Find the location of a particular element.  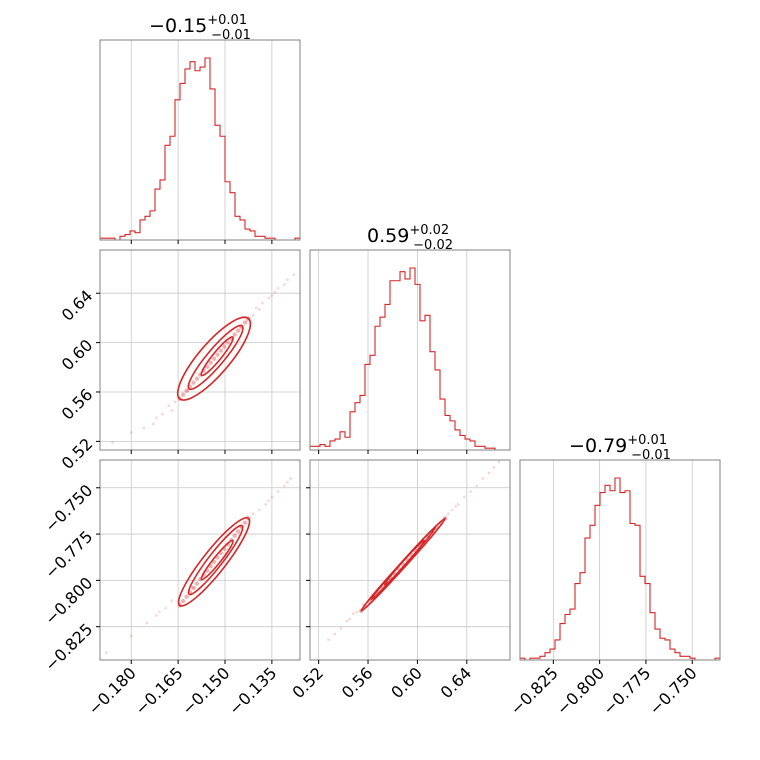

histogram-panel-2: −0.79+0.01 −0.01 is located at coordinates (620, 548).